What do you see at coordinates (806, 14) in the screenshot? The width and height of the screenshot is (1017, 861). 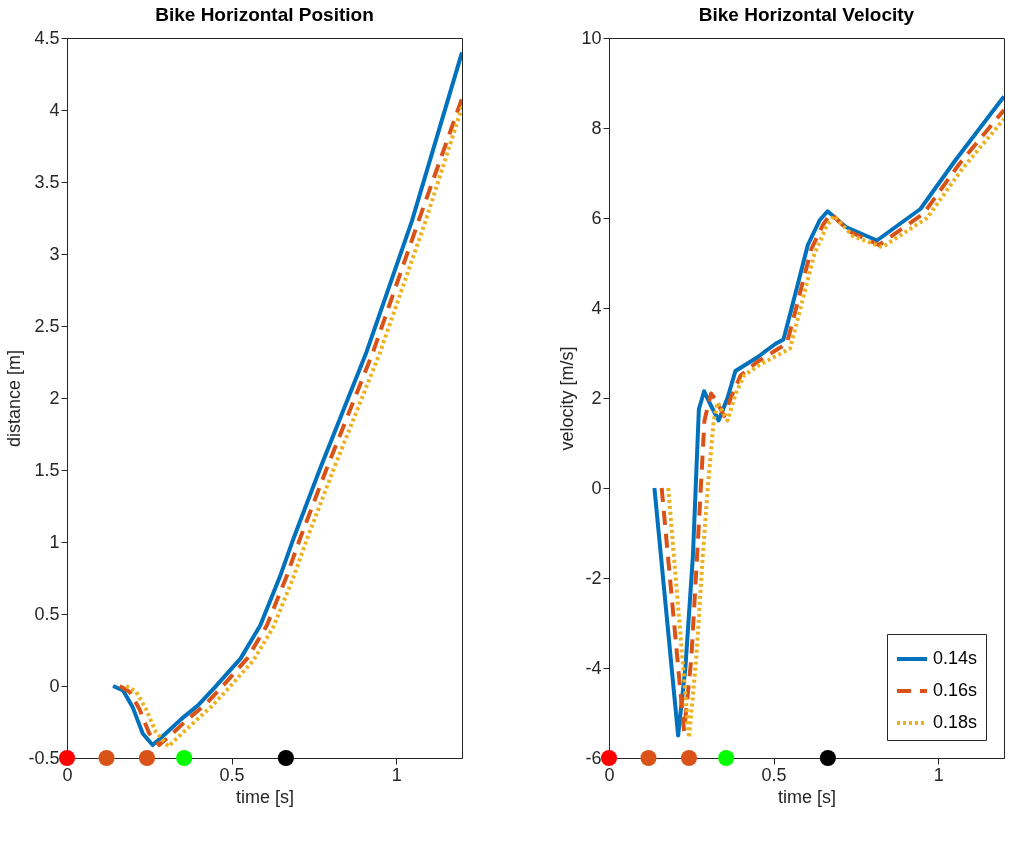 I see `chart-title: Bike Horizontal Velocity` at bounding box center [806, 14].